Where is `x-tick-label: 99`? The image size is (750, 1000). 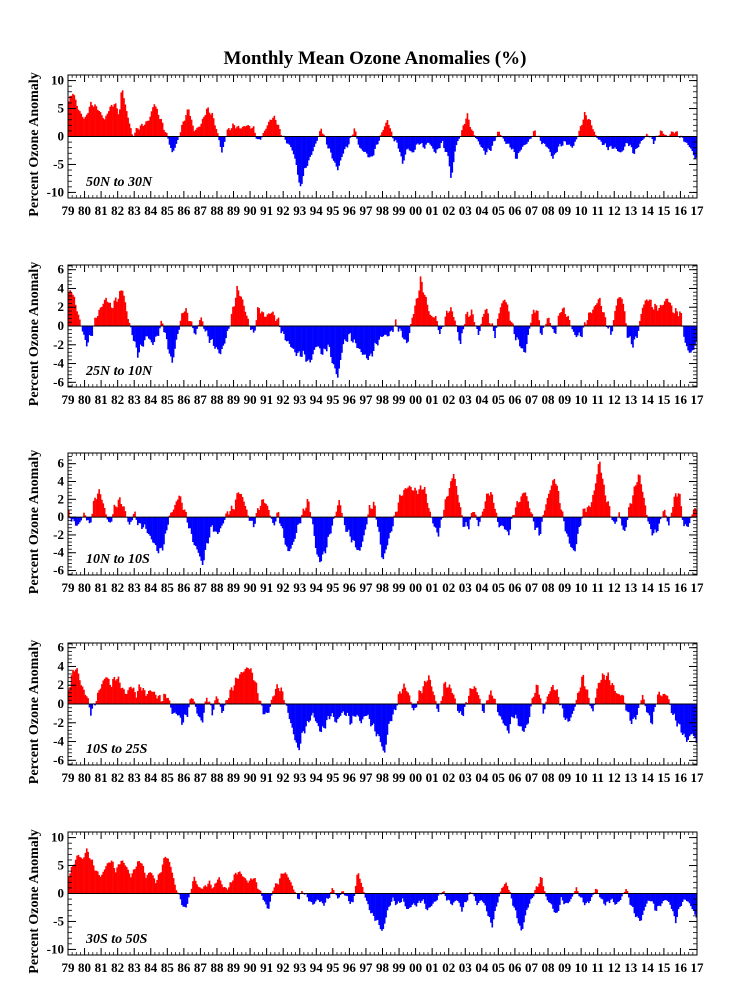
x-tick-label: 99 is located at coordinates (400, 967).